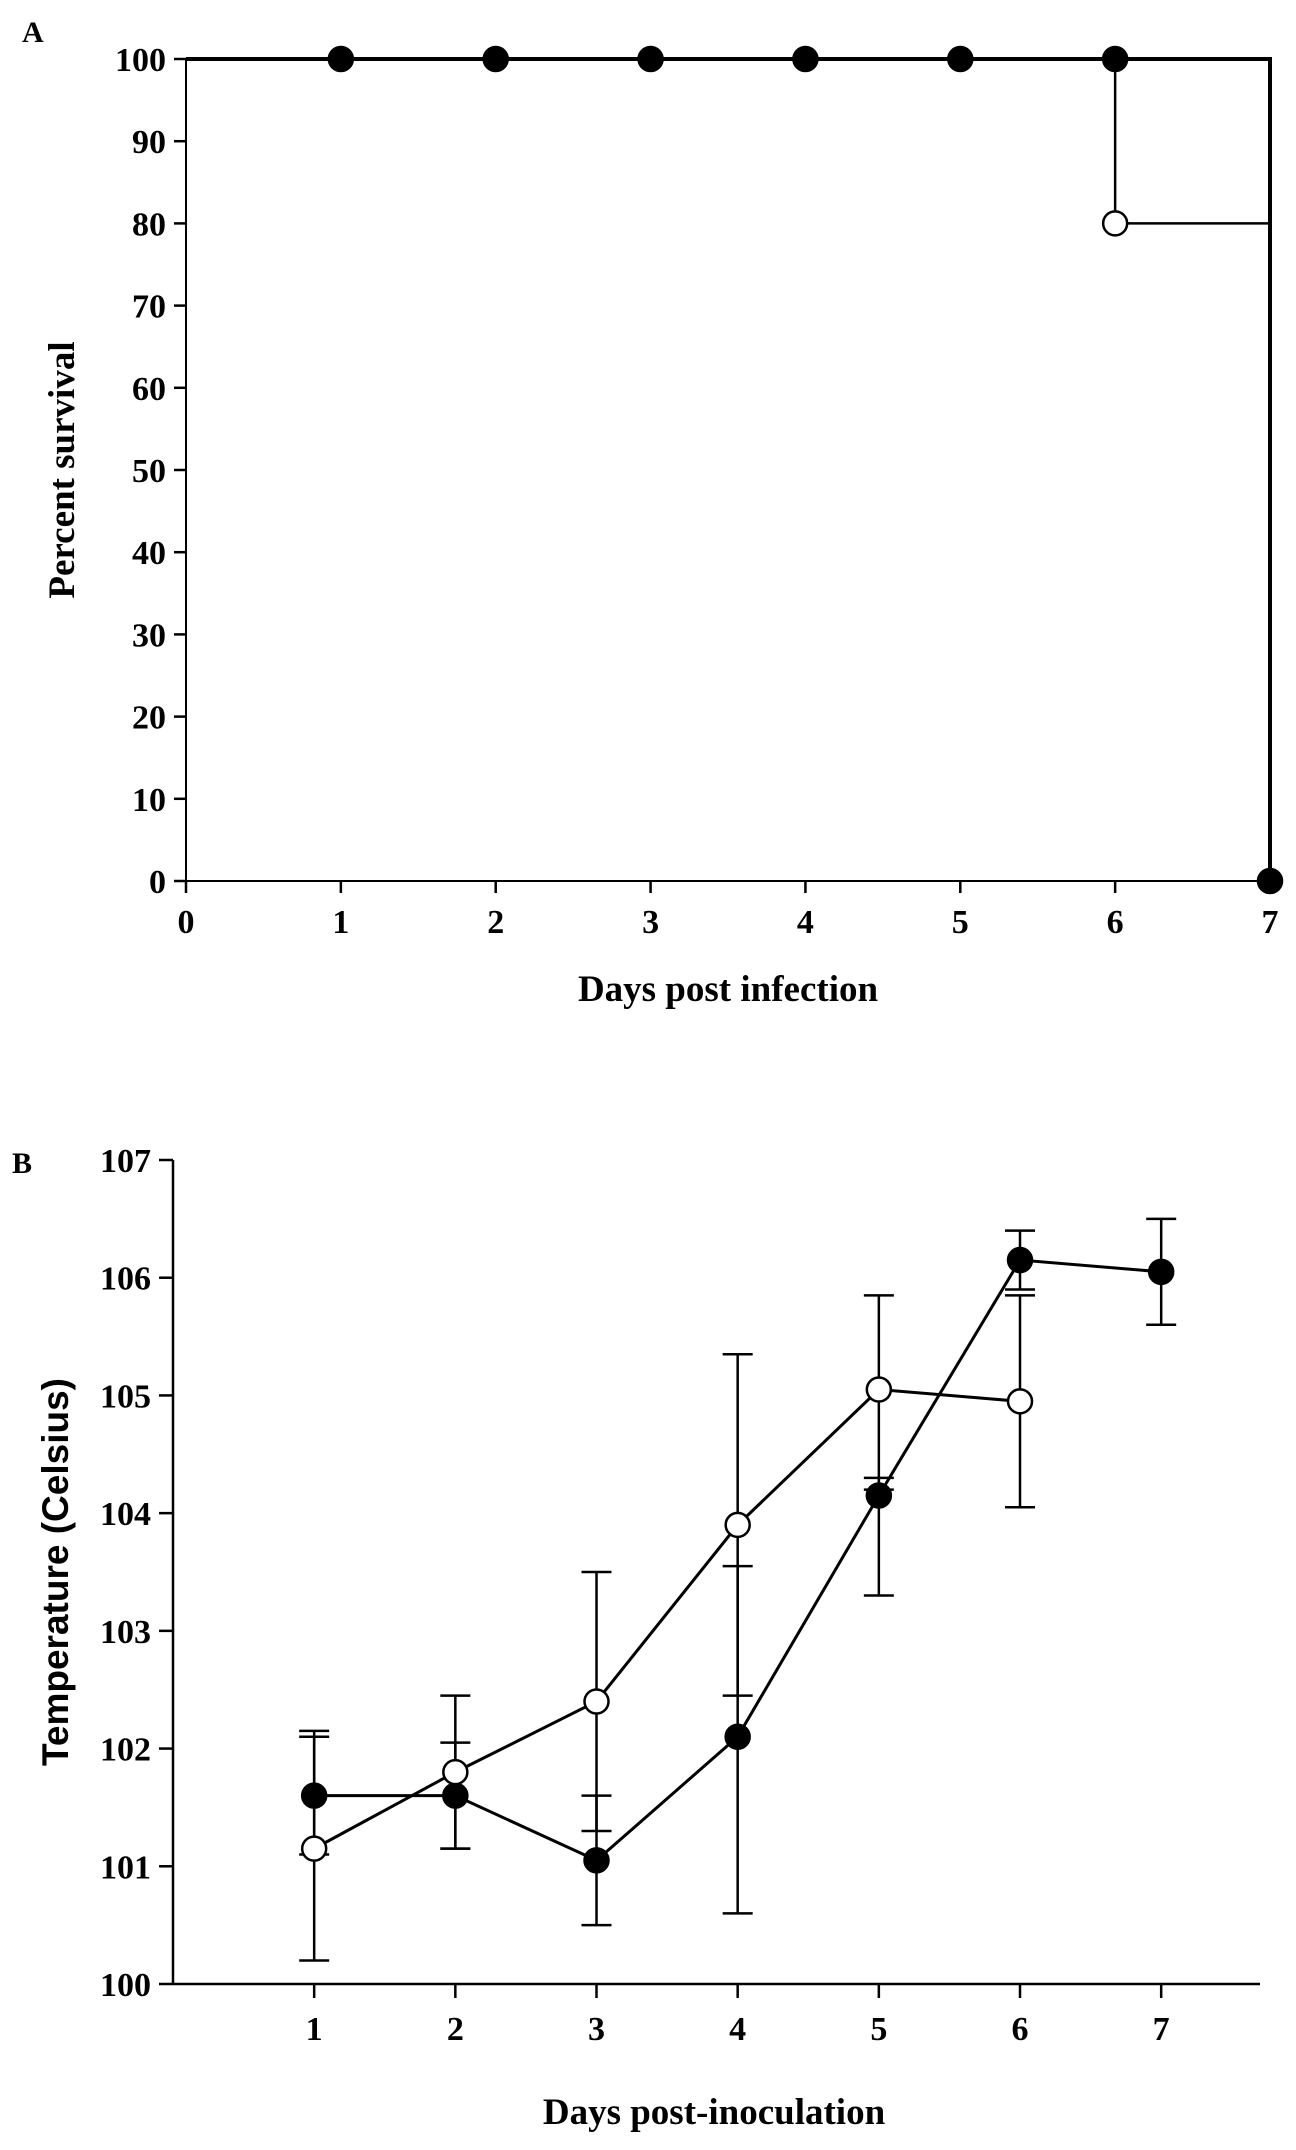 This screenshot has width=1296, height=2150. I want to click on x-tick-label-b: 7, so click(1161, 2029).